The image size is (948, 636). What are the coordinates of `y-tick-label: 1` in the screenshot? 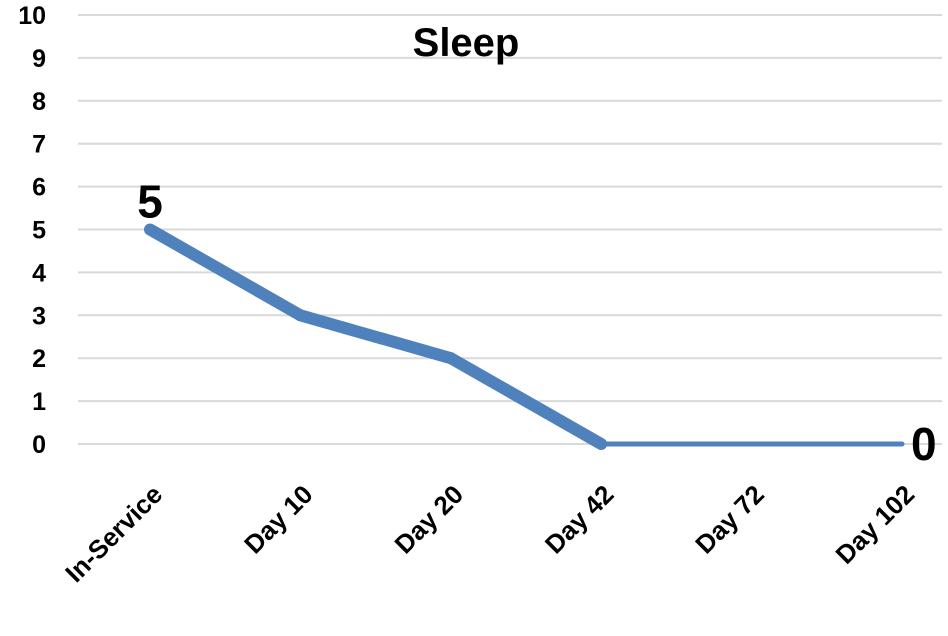 It's located at (39, 402).